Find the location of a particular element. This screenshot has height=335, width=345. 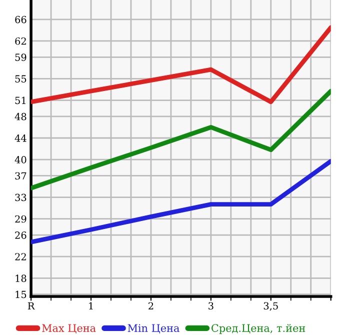

y-tick-label: 59 is located at coordinates (20, 57).